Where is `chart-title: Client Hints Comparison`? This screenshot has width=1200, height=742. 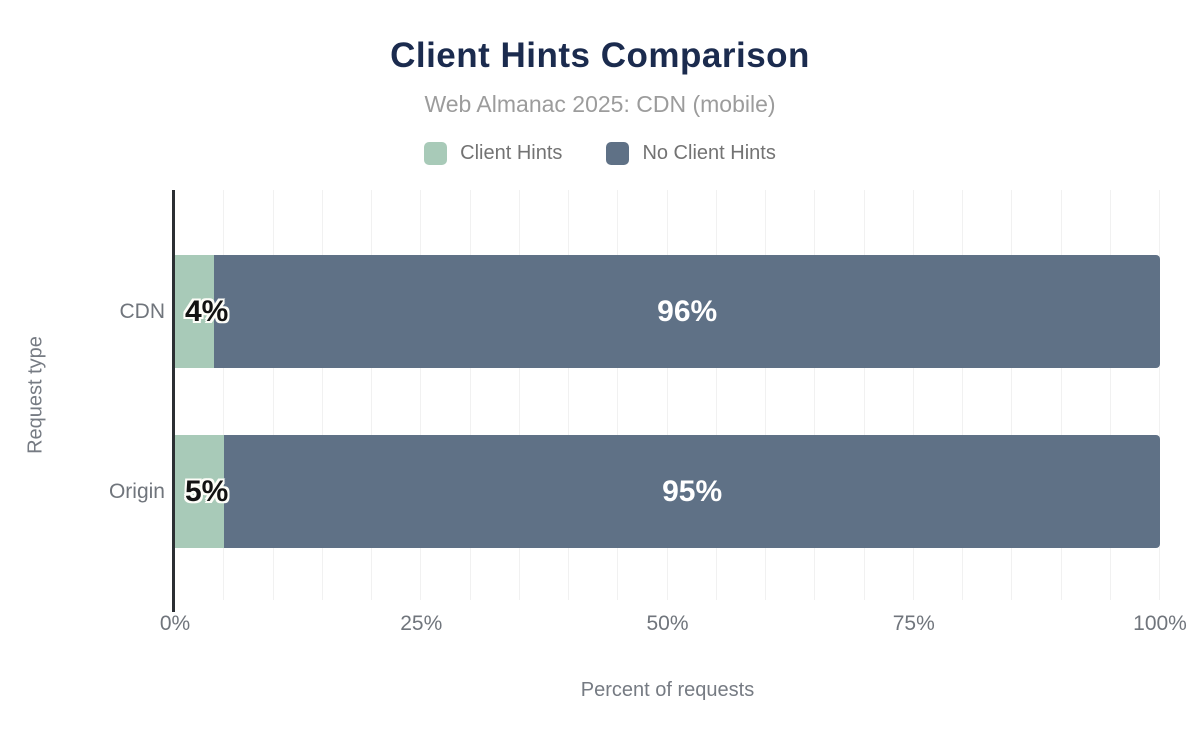
chart-title: Client Hints Comparison is located at coordinates (600, 55).